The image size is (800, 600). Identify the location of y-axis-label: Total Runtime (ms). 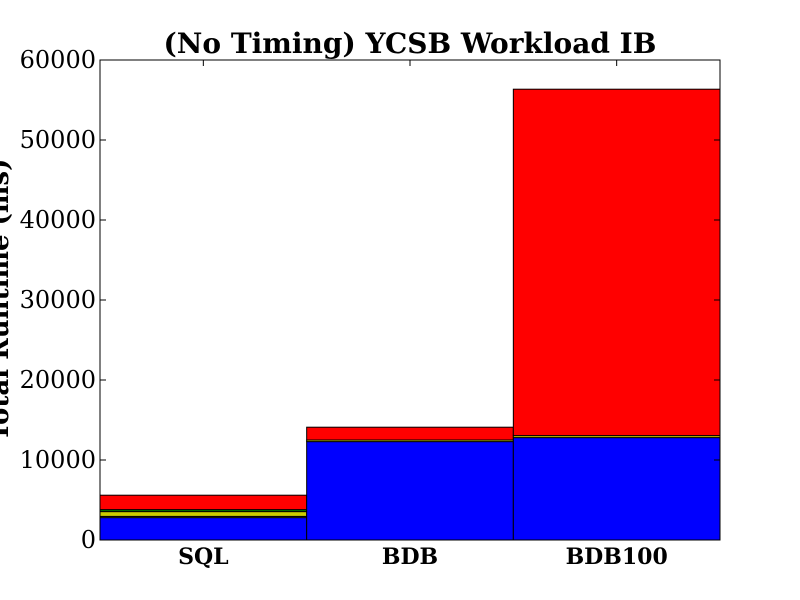
(7, 300).